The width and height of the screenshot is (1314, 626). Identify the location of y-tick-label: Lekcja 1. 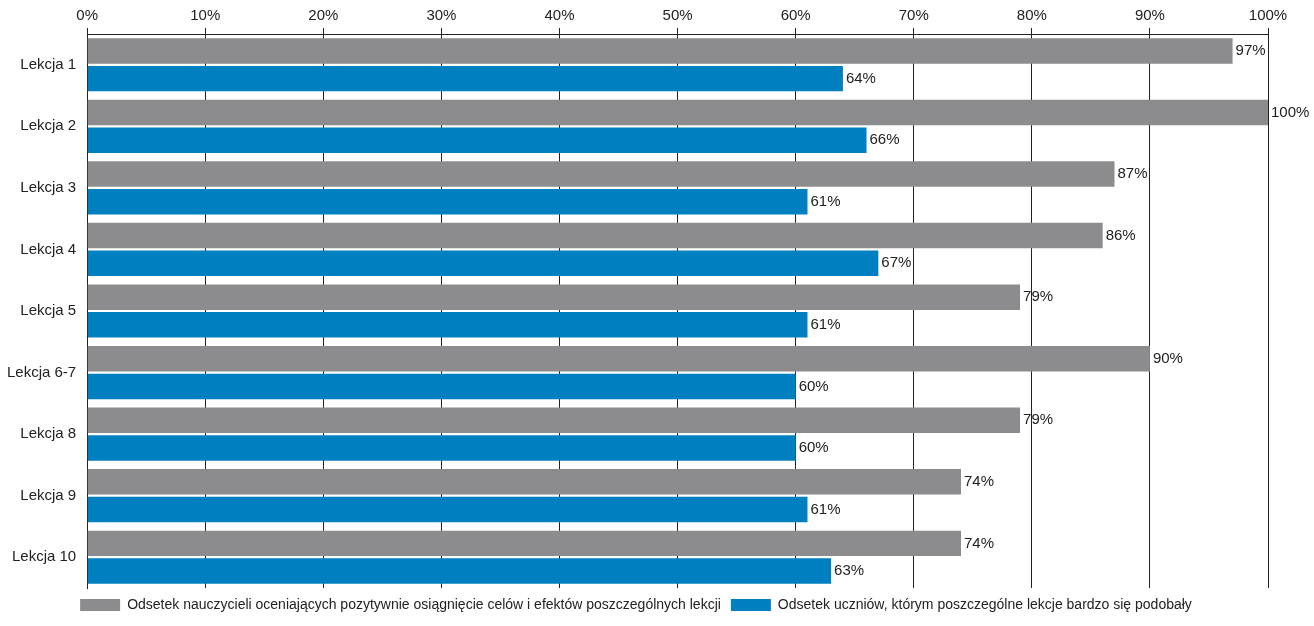
(48, 63).